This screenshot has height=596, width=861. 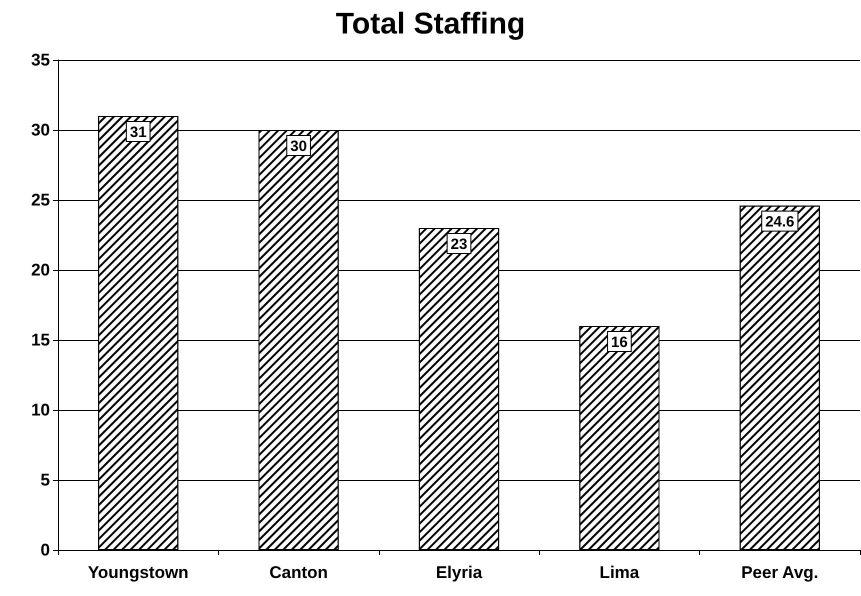 What do you see at coordinates (779, 222) in the screenshot?
I see `data-label: 24.6` at bounding box center [779, 222].